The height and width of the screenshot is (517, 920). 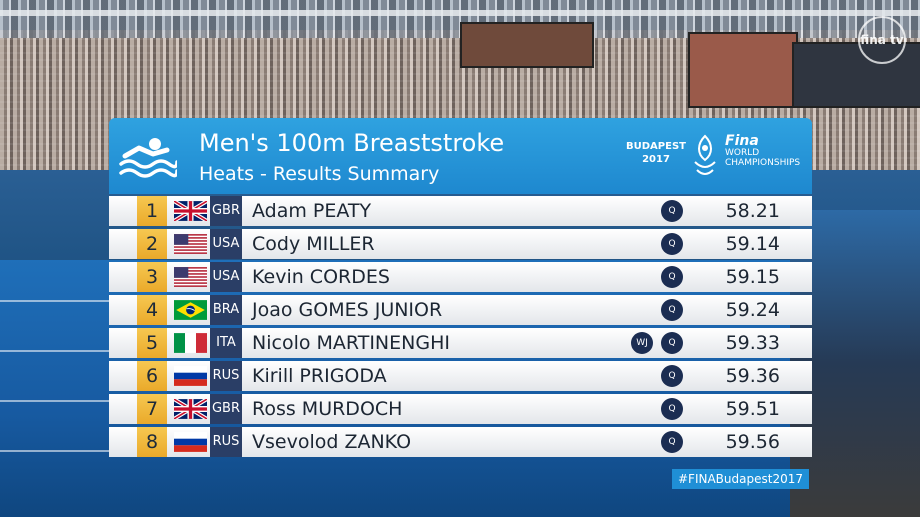 I want to click on result-time: 59.56, so click(x=752, y=442).